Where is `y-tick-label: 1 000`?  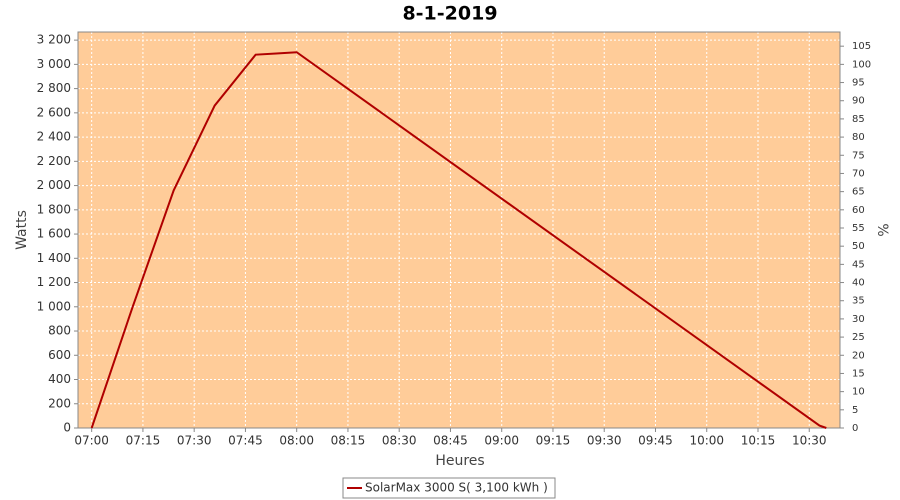 y-tick-label: 1 000 is located at coordinates (54, 306).